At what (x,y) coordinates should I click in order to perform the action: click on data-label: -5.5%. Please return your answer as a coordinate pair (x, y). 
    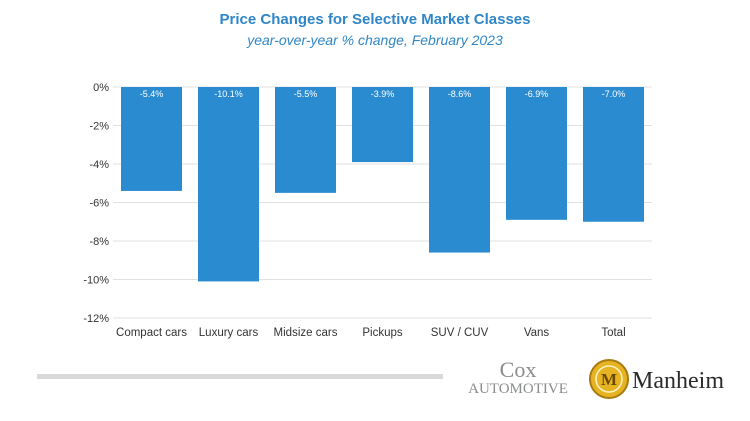
    Looking at the image, I should click on (306, 94).